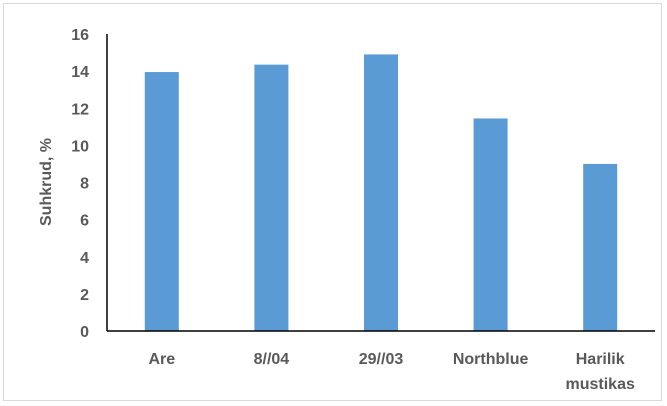 The height and width of the screenshot is (406, 667). I want to click on x-tick-label: 8//04, so click(272, 359).